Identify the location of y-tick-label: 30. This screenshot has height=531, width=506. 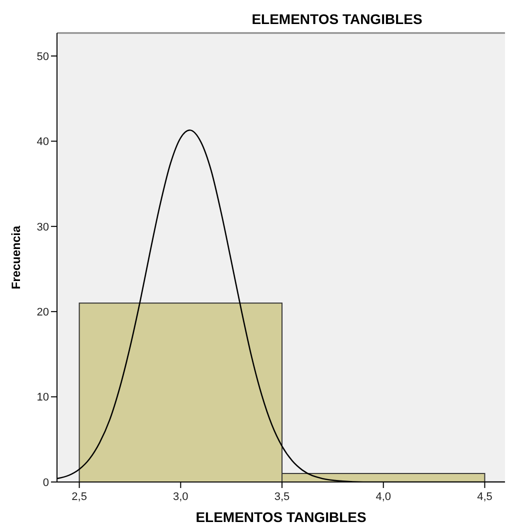
(42, 227).